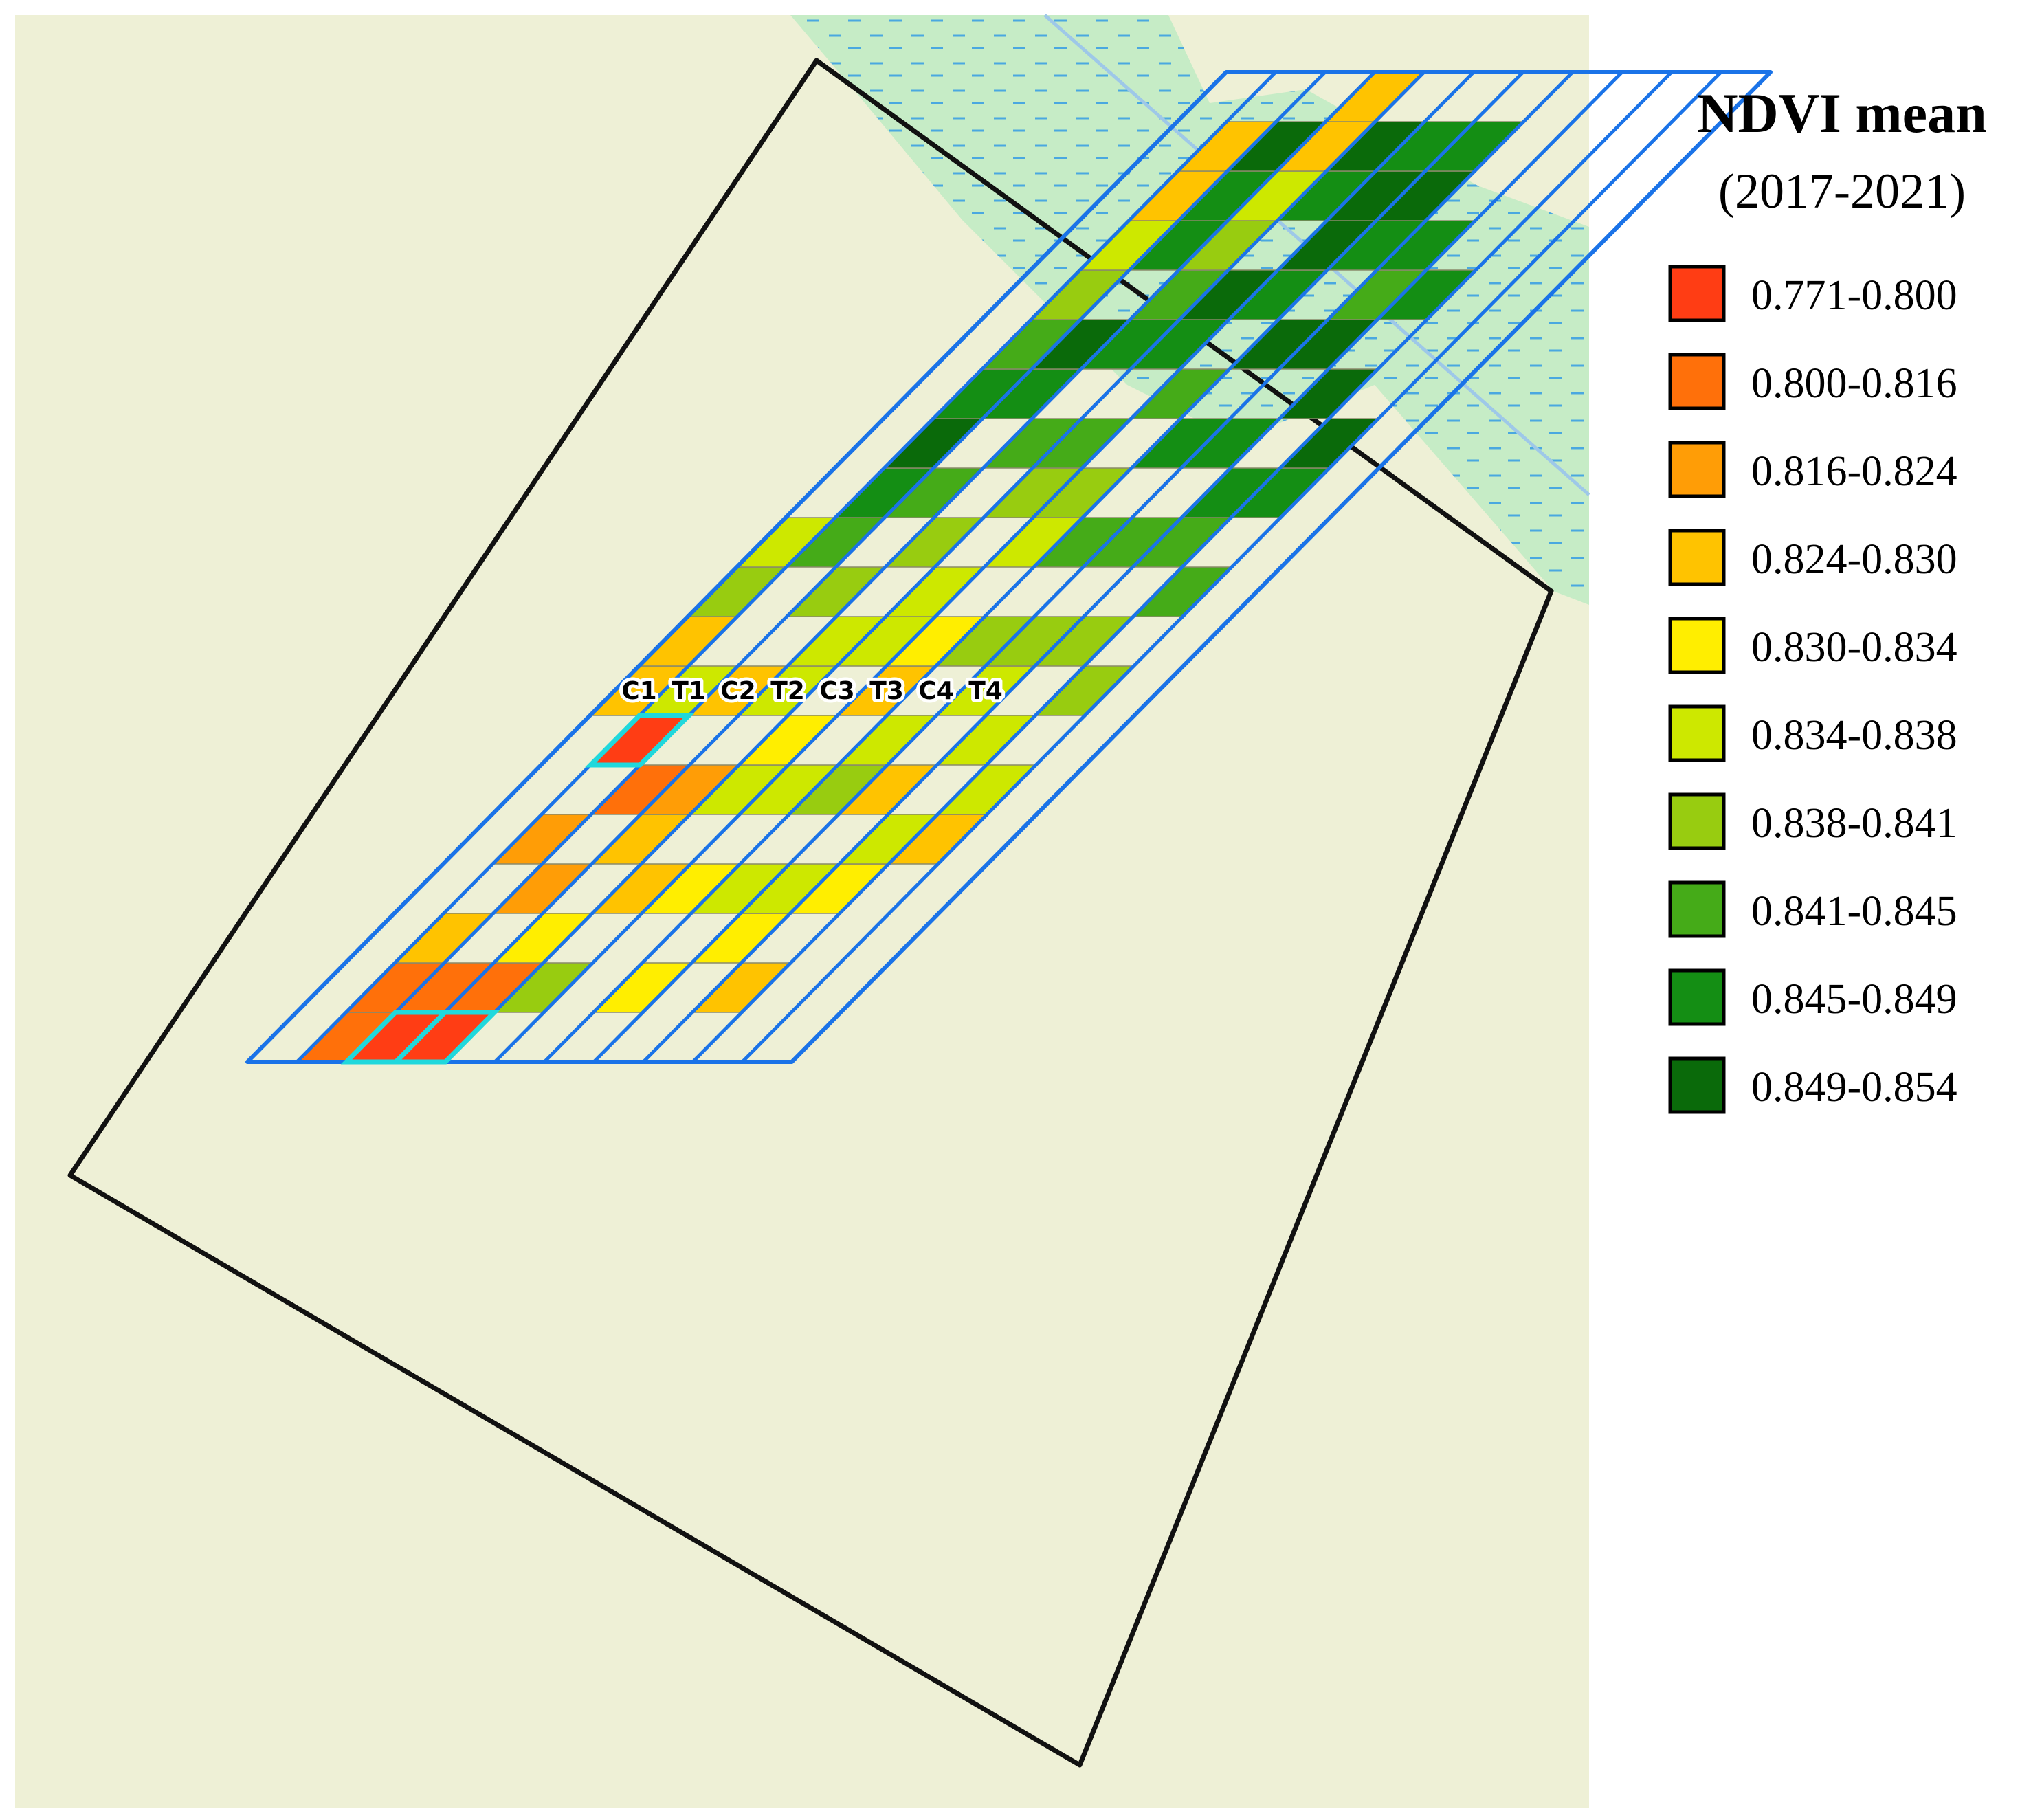  What do you see at coordinates (638, 691) in the screenshot?
I see `plot-label-c1: C1` at bounding box center [638, 691].